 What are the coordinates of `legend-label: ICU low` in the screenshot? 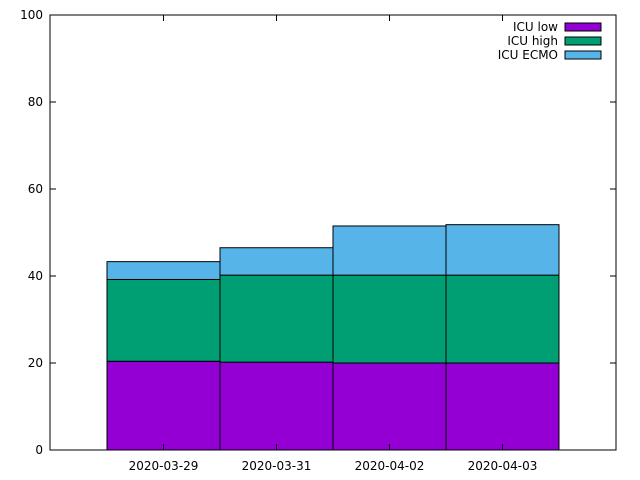 It's located at (535, 27).